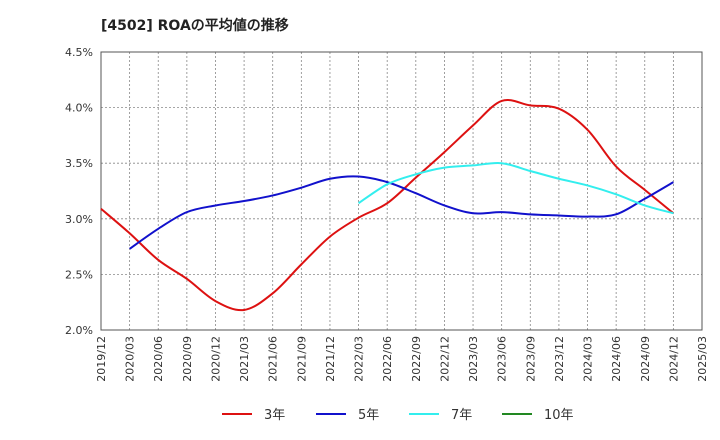 The width and height of the screenshot is (720, 440). What do you see at coordinates (516, 188) in the screenshot?
I see `series-line-7年` at bounding box center [516, 188].